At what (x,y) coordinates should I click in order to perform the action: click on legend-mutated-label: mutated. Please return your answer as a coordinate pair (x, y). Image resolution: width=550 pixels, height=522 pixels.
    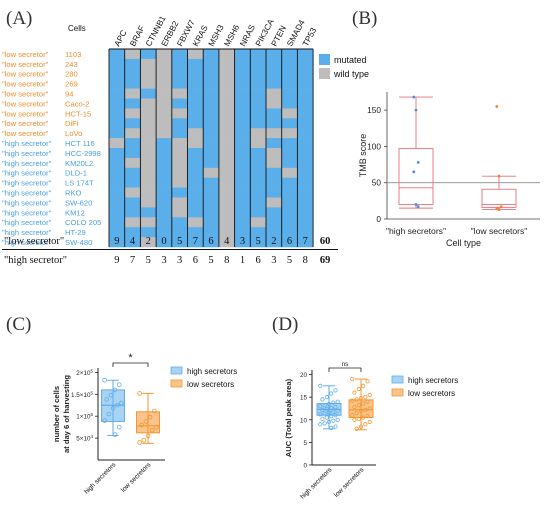
    Looking at the image, I should click on (350, 60).